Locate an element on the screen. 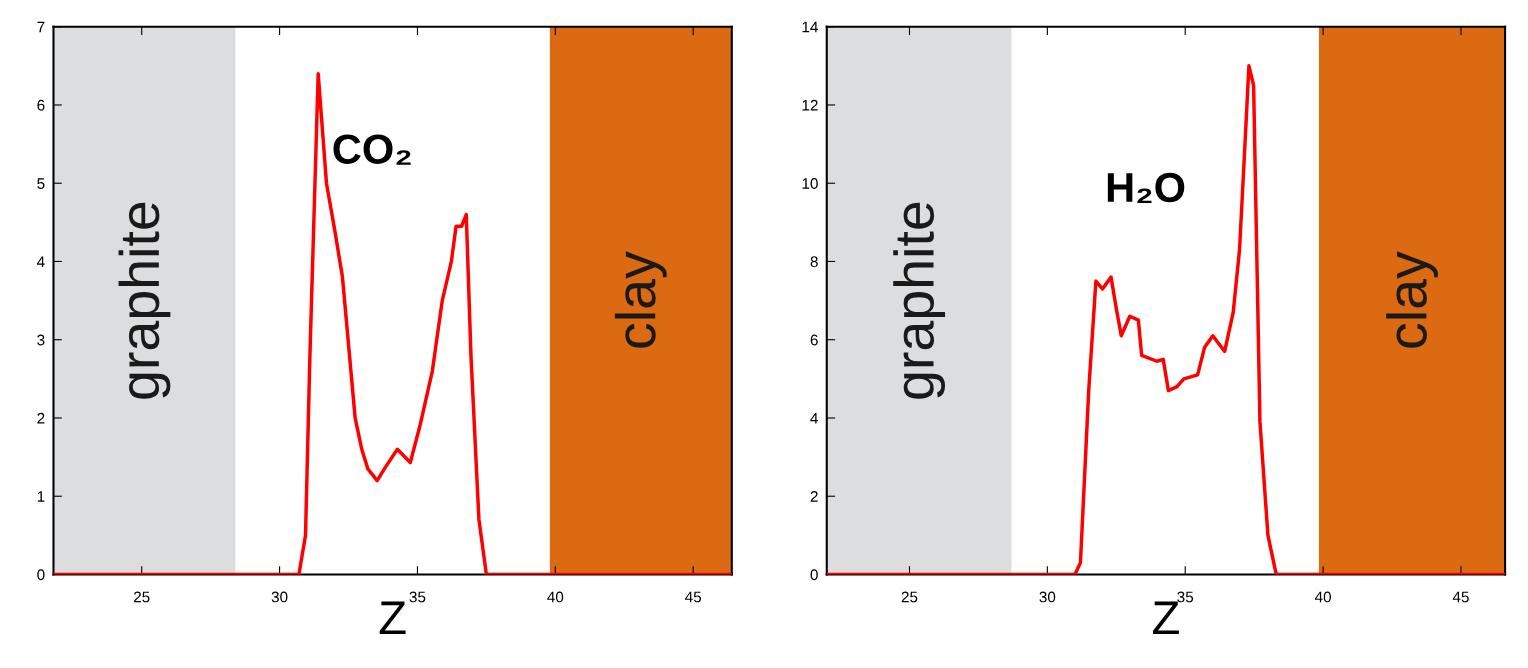 The height and width of the screenshot is (668, 1528). y-tick-label: 10 is located at coordinates (810, 183).